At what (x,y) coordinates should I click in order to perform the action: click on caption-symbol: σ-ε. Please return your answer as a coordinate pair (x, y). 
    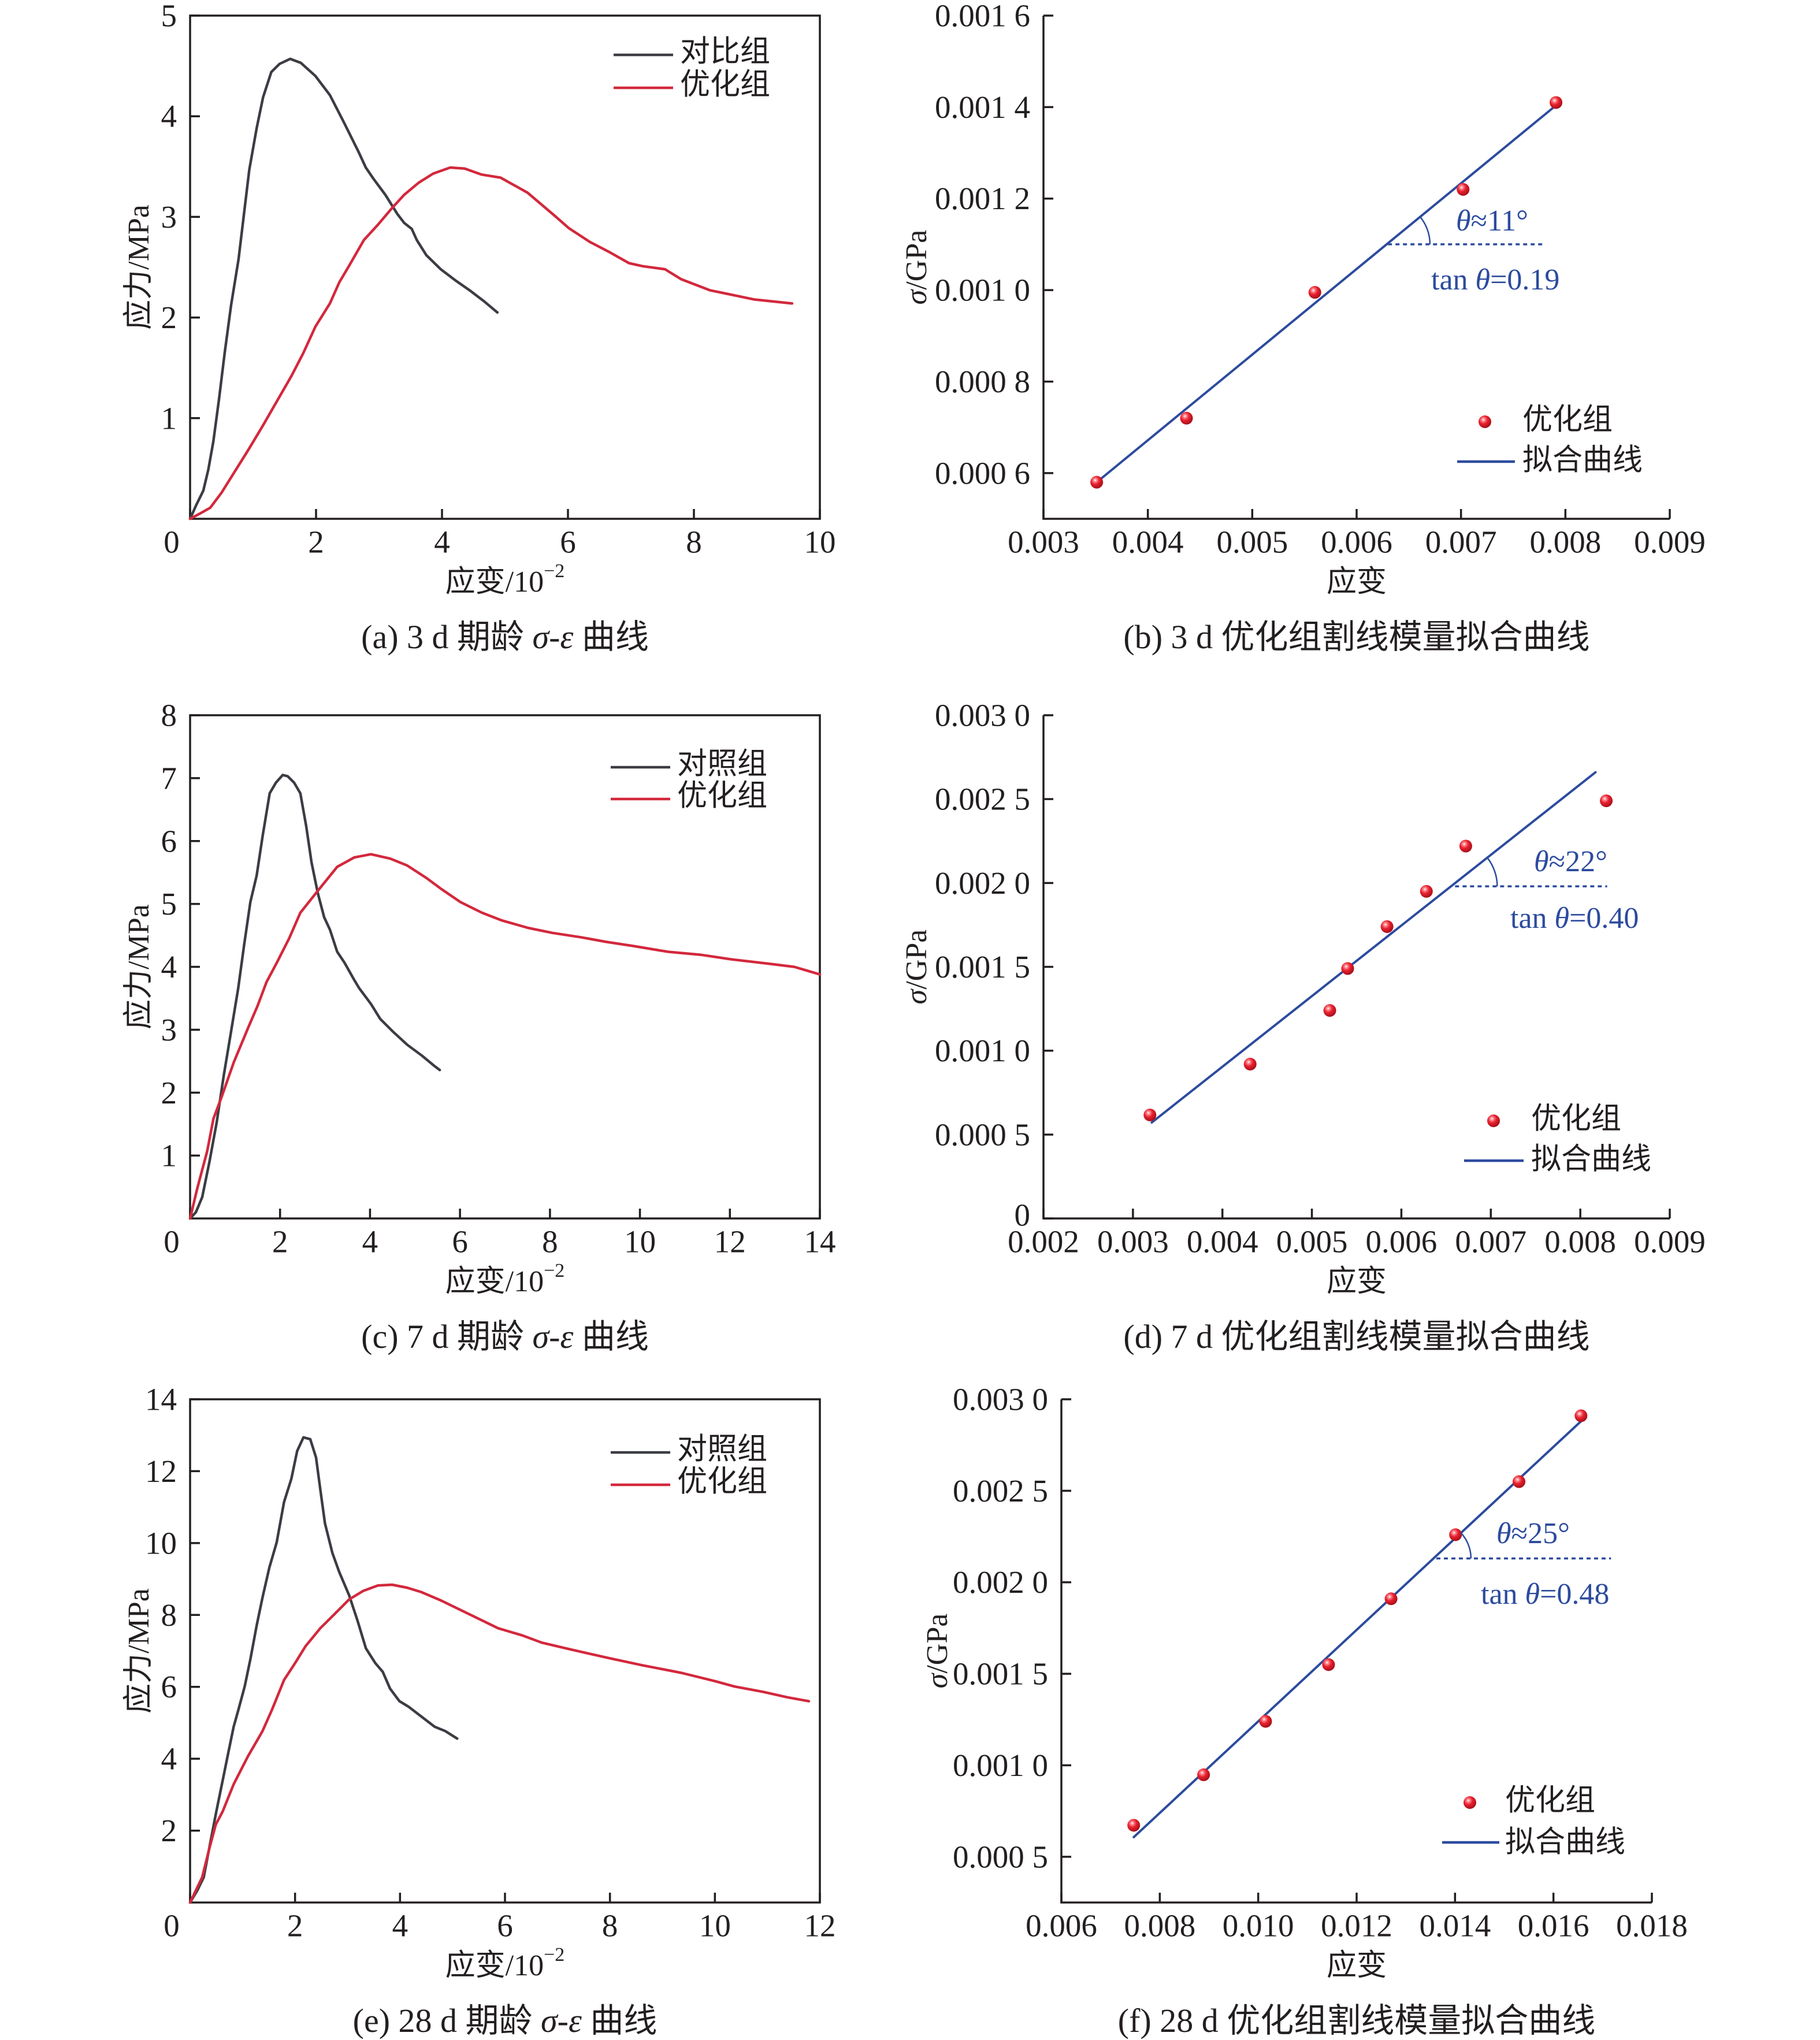
    Looking at the image, I should click on (553, 637).